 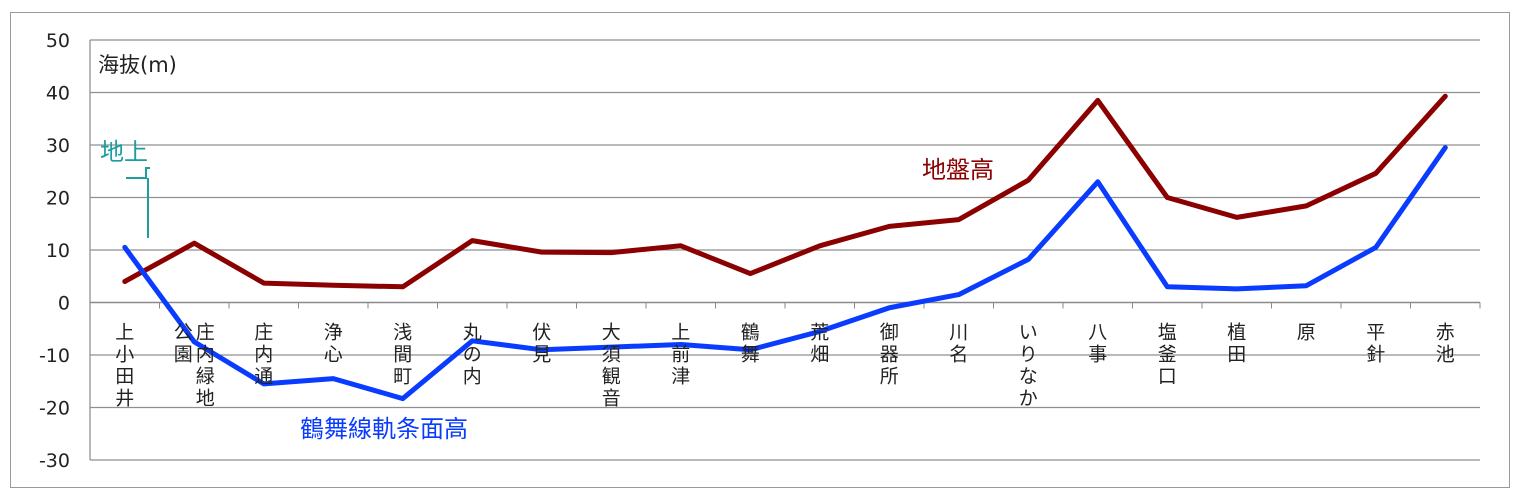 I want to click on category-label: 大須観音大須観音, so click(x=611, y=366).